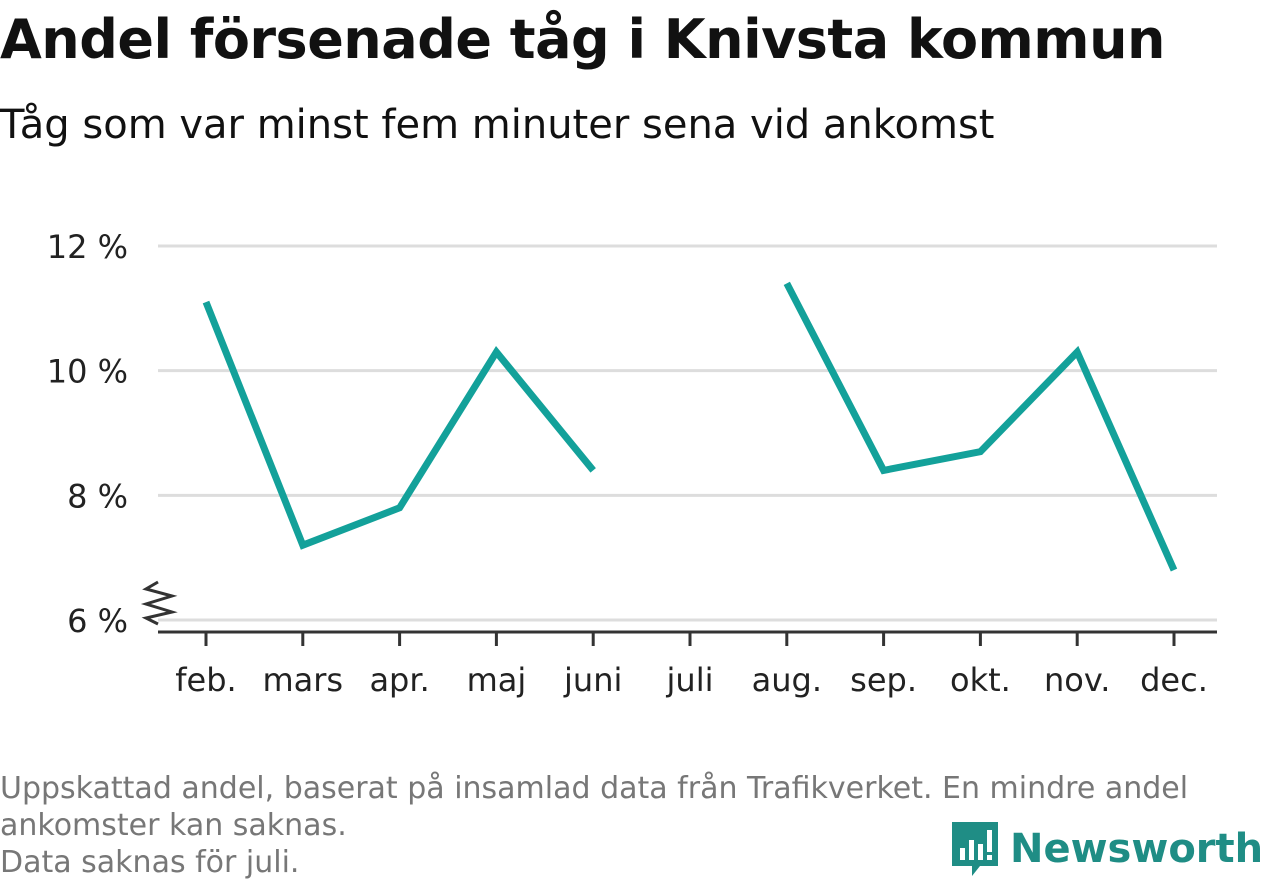 The width and height of the screenshot is (1262, 881). I want to click on x-tick-label: juli, so click(690, 680).